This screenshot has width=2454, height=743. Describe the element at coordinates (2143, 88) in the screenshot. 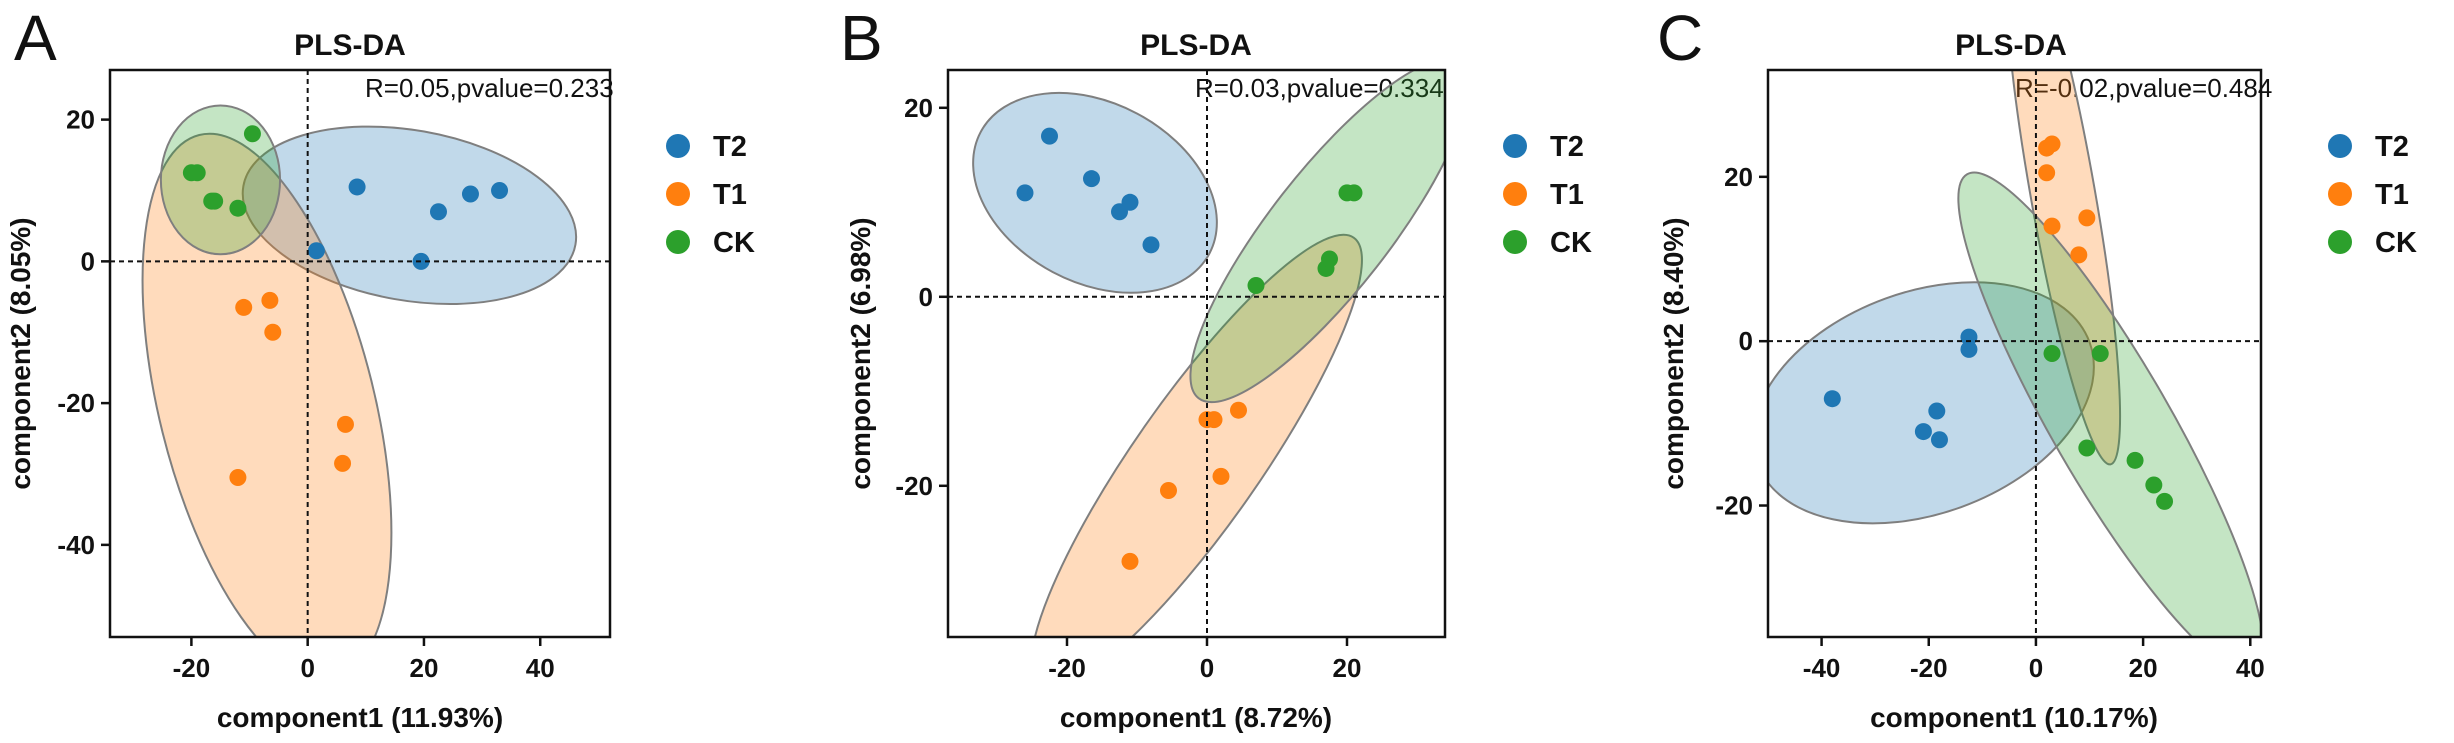

I see `stat-annotation: R=-0.02,pvalue=0.484` at that location.